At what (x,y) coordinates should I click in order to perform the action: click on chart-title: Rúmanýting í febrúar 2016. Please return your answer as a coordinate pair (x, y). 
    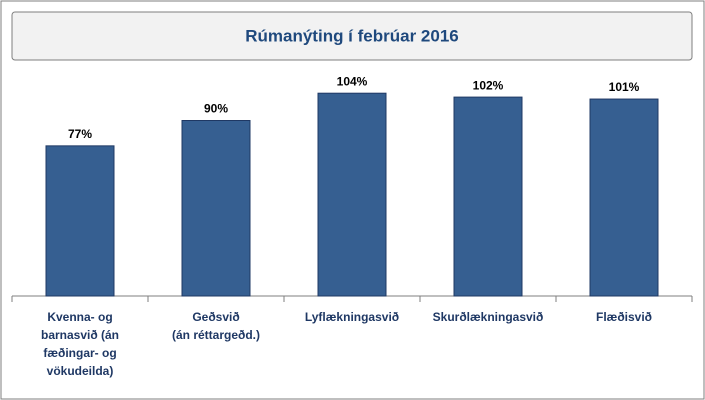
    Looking at the image, I should click on (352, 35).